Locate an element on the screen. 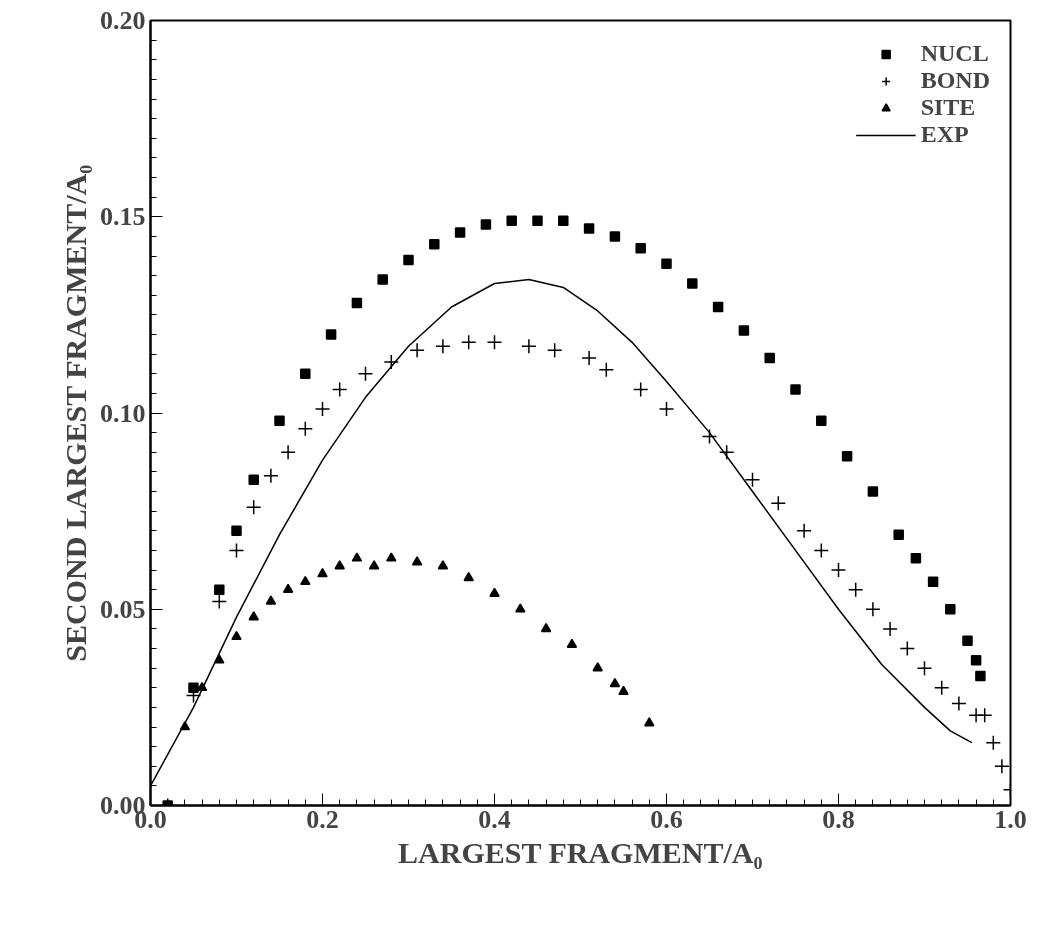  y-tick-label: 0.10 is located at coordinates (123, 413).